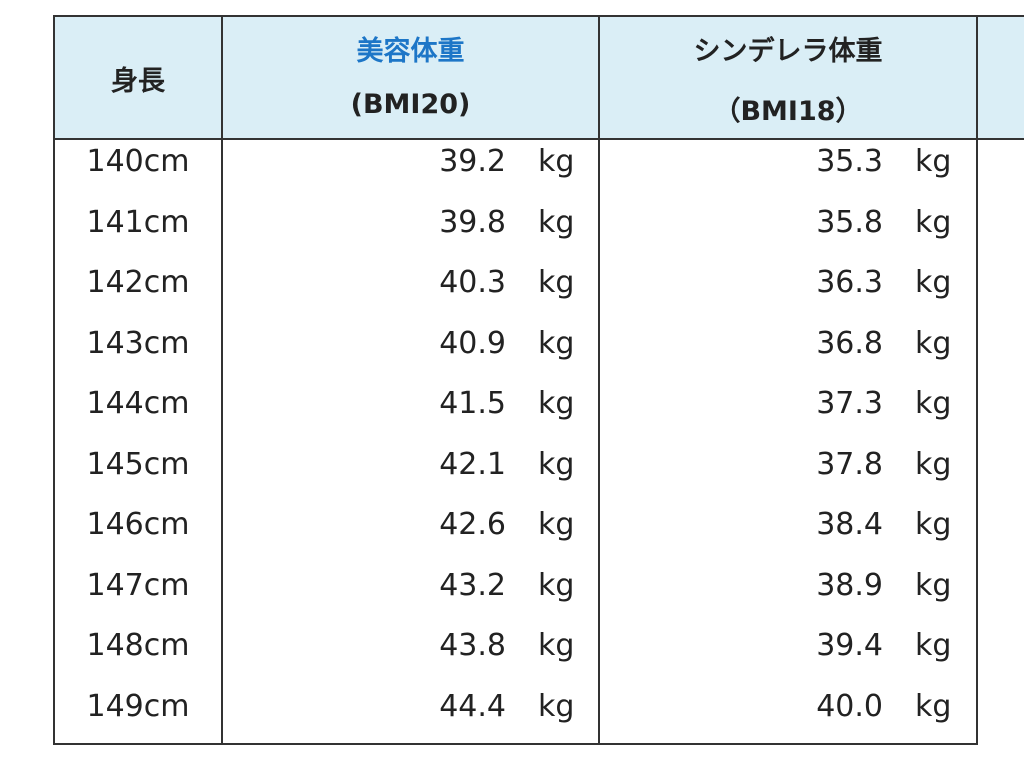 The height and width of the screenshot is (775, 1024). I want to click on value-cell: 35.8, so click(849, 222).